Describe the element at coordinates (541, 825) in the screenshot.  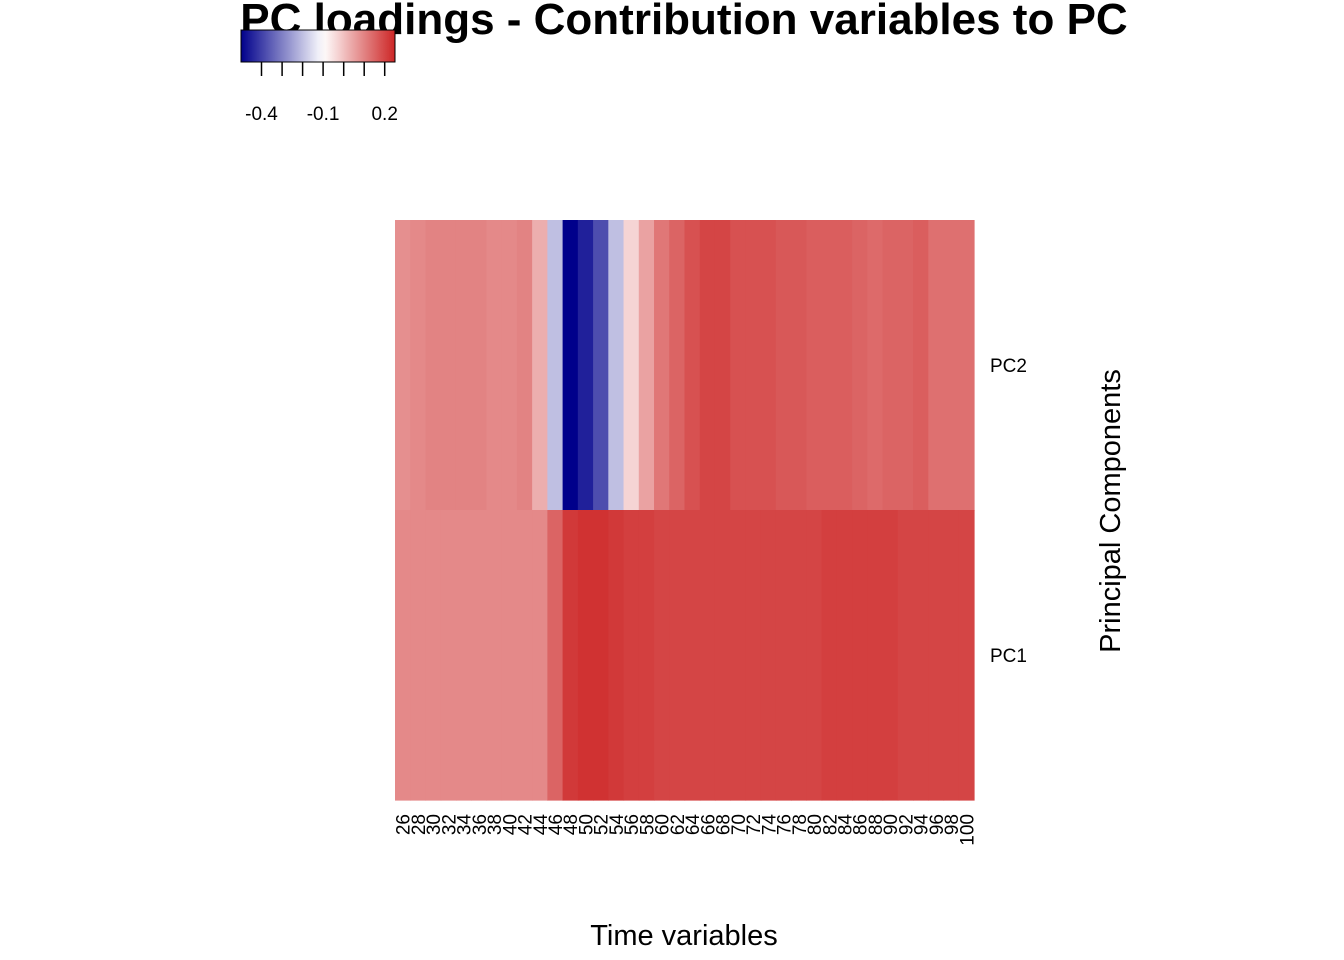
I see `x-tick-label-44: 44` at that location.